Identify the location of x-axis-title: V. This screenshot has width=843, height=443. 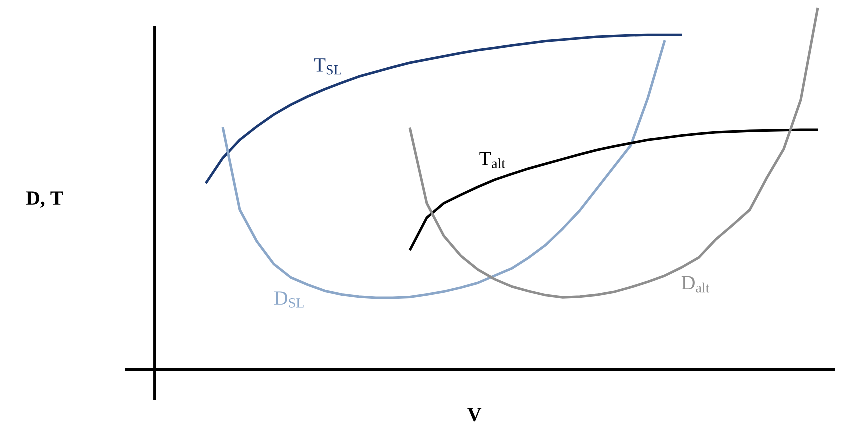
(475, 415).